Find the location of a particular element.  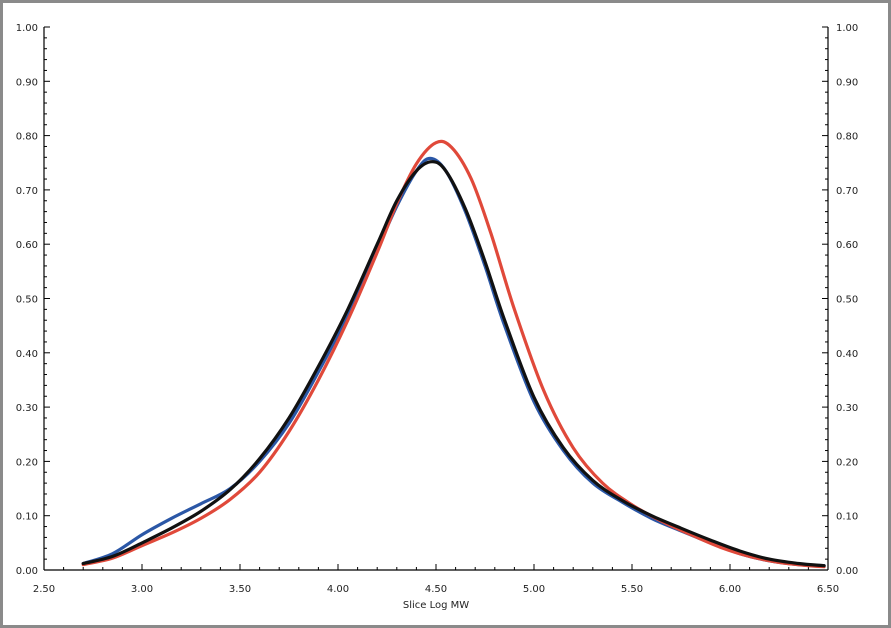

y-tick-label-left: 0.70 is located at coordinates (27, 191).